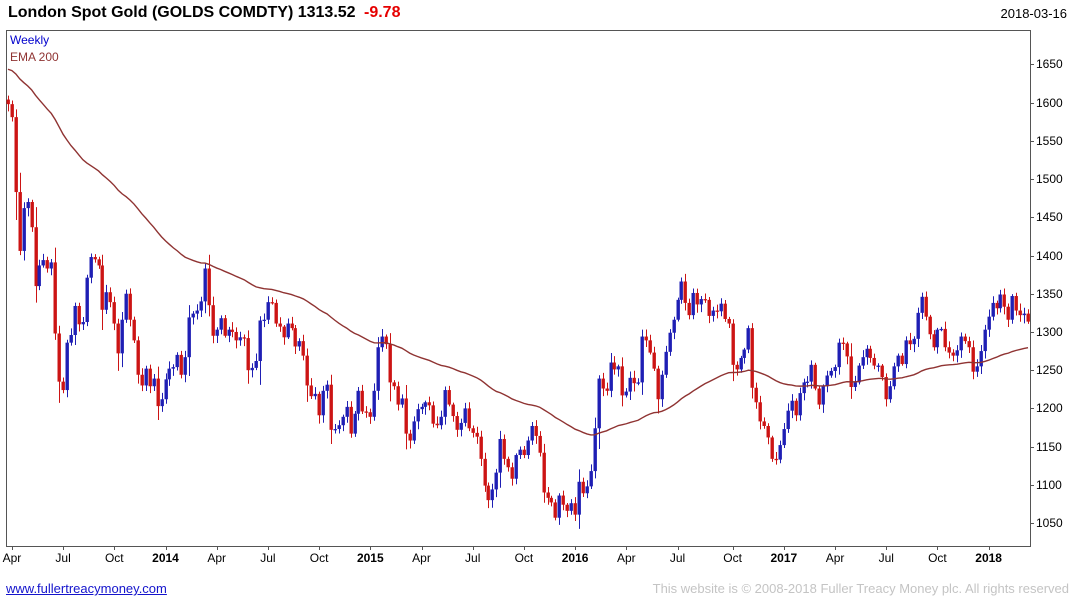 The width and height of the screenshot is (1075, 600). What do you see at coordinates (1049, 523) in the screenshot?
I see `y-axis-label: 1050` at bounding box center [1049, 523].